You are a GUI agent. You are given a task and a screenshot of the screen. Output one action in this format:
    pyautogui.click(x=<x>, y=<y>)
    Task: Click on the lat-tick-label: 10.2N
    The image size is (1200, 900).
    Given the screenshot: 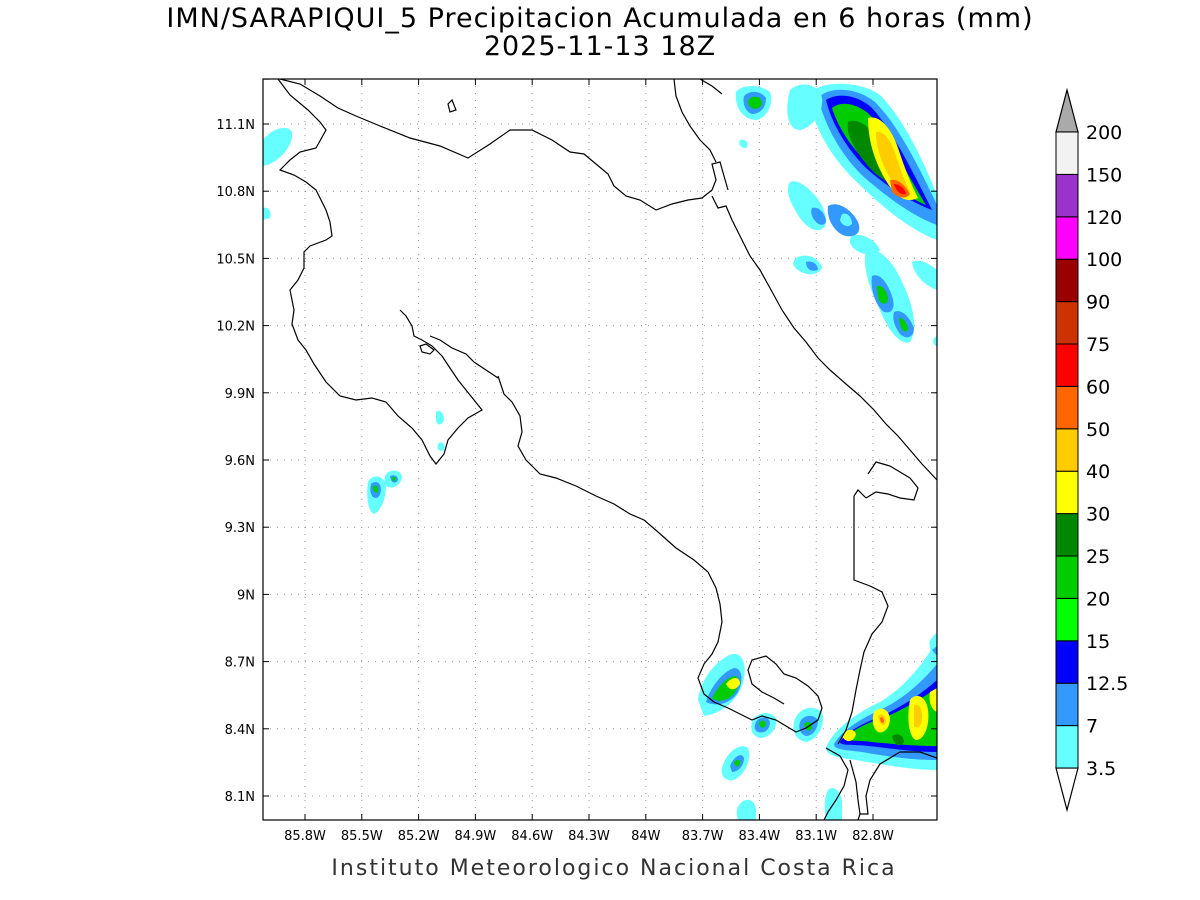 What is the action you would take?
    pyautogui.click(x=235, y=327)
    